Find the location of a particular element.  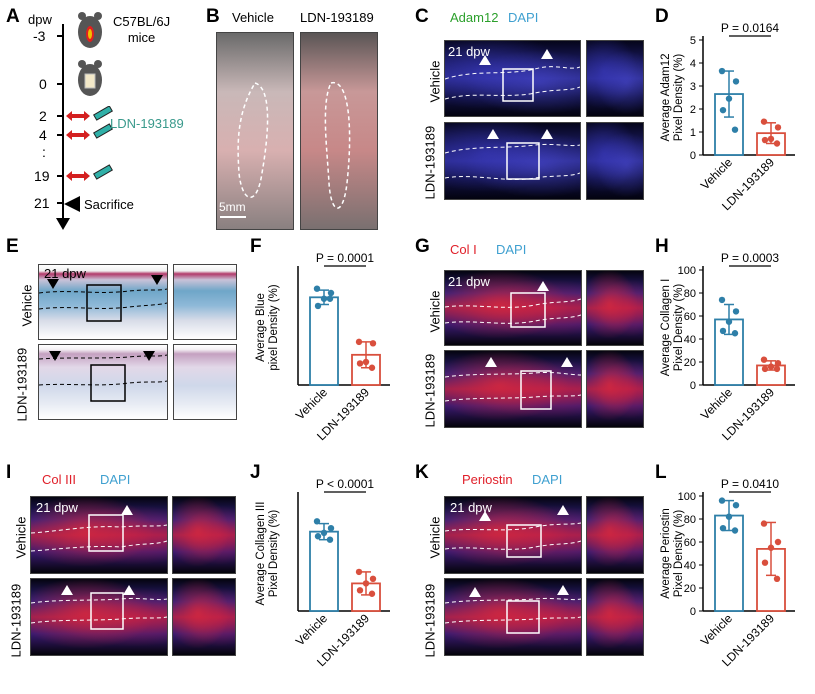

panel-label-a: A is located at coordinates (13, 16).